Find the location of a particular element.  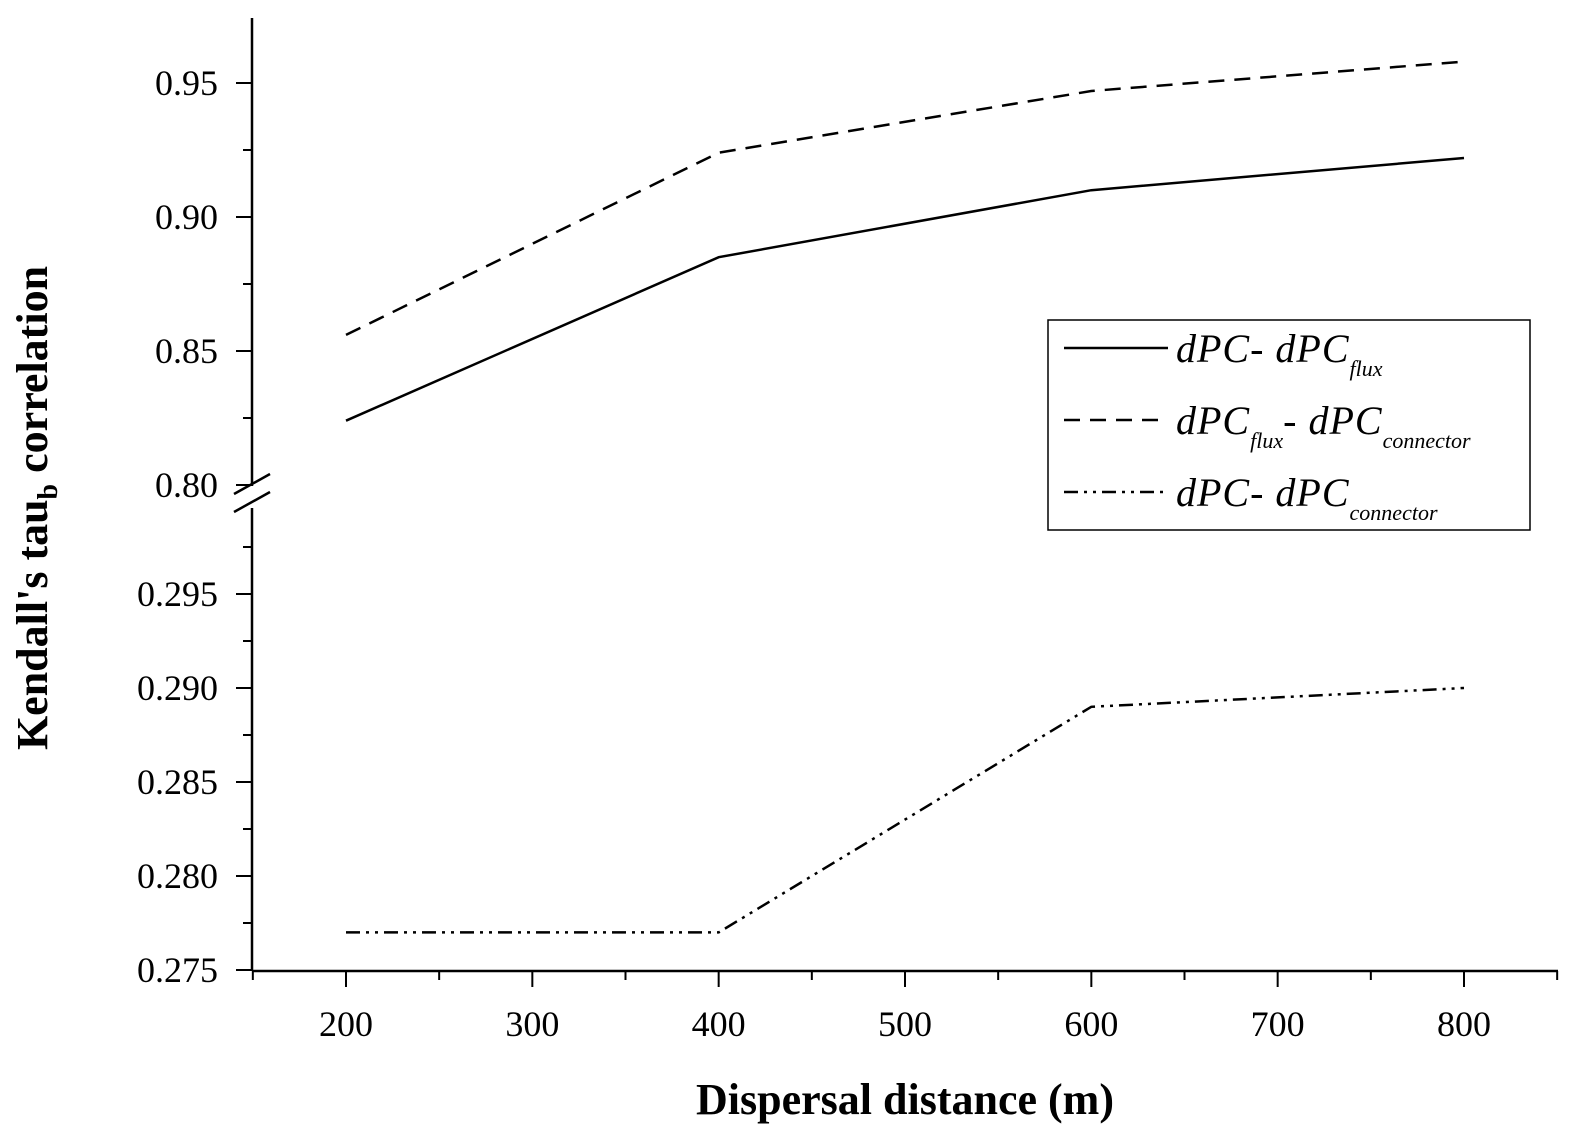

y-tick-label: 0.295 is located at coordinates (177, 594).